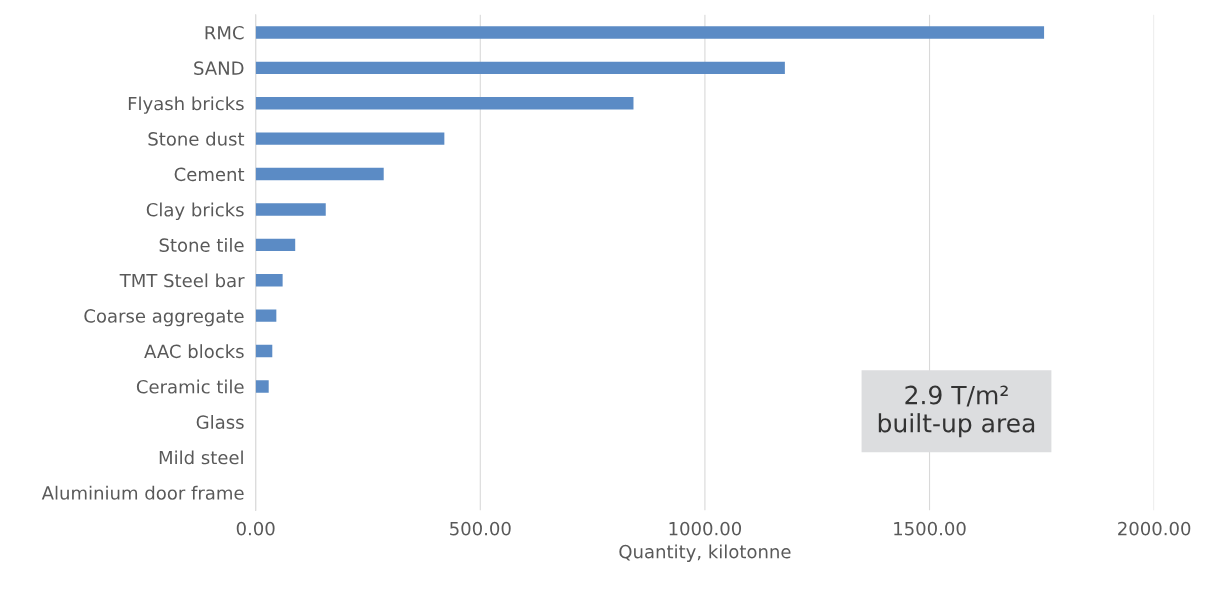 This screenshot has width=1206, height=590. What do you see at coordinates (142, 492) in the screenshot?
I see `y-tick-label: Aluminium door frame` at bounding box center [142, 492].